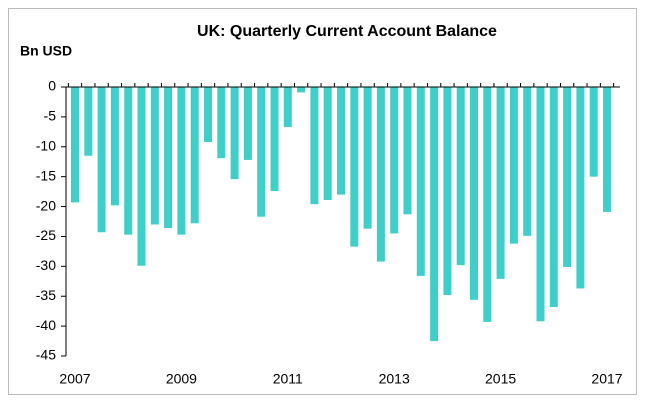 Image resolution: width=646 pixels, height=403 pixels. What do you see at coordinates (46, 265) in the screenshot?
I see `y-tick-label: -30` at bounding box center [46, 265].